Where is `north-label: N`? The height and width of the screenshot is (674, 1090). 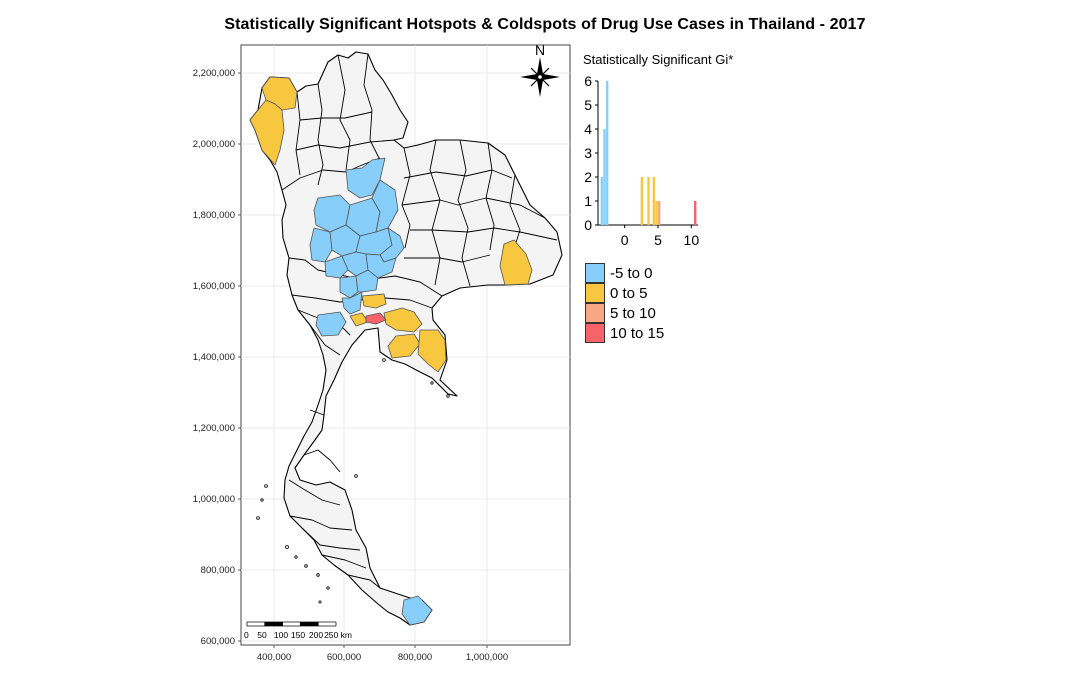
north-label: N is located at coordinates (540, 50).